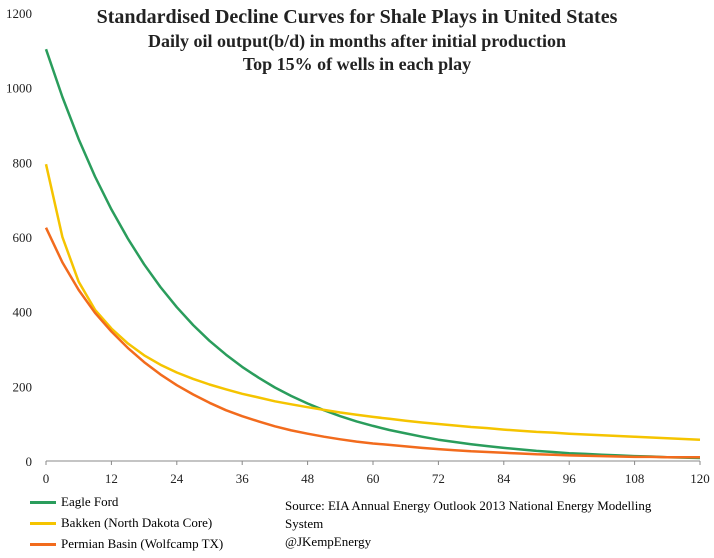 This screenshot has width=714, height=558. What do you see at coordinates (570, 478) in the screenshot?
I see `x-tick-label: 96` at bounding box center [570, 478].